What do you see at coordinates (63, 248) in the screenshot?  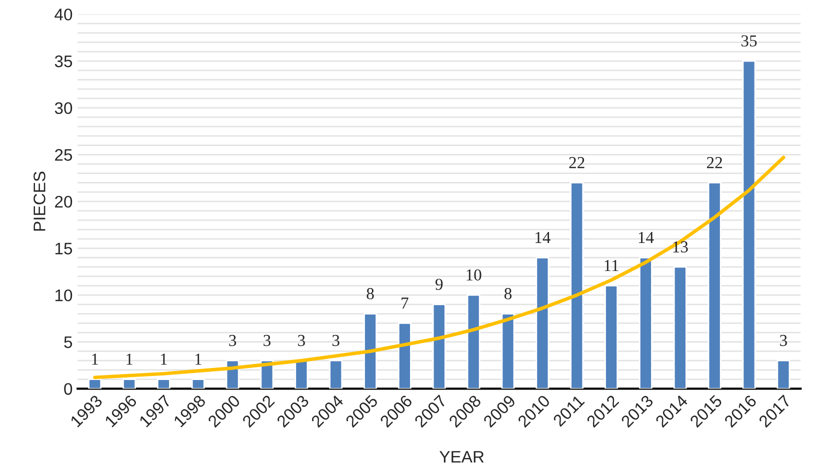 I see `y-tick-label: 15` at bounding box center [63, 248].